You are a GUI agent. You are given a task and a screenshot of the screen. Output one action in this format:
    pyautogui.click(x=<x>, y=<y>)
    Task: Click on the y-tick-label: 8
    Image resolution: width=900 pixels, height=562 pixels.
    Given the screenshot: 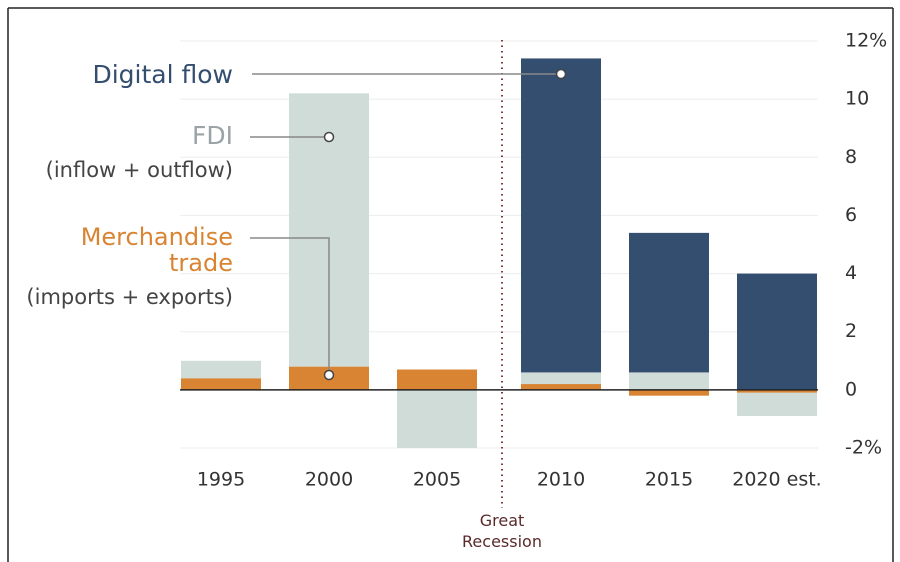 What is the action you would take?
    pyautogui.click(x=851, y=157)
    